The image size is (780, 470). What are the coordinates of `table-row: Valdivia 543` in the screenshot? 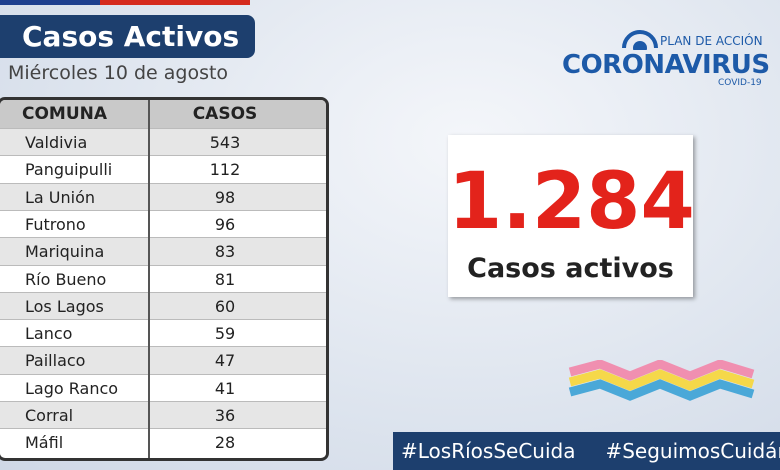 It's located at (163, 142).